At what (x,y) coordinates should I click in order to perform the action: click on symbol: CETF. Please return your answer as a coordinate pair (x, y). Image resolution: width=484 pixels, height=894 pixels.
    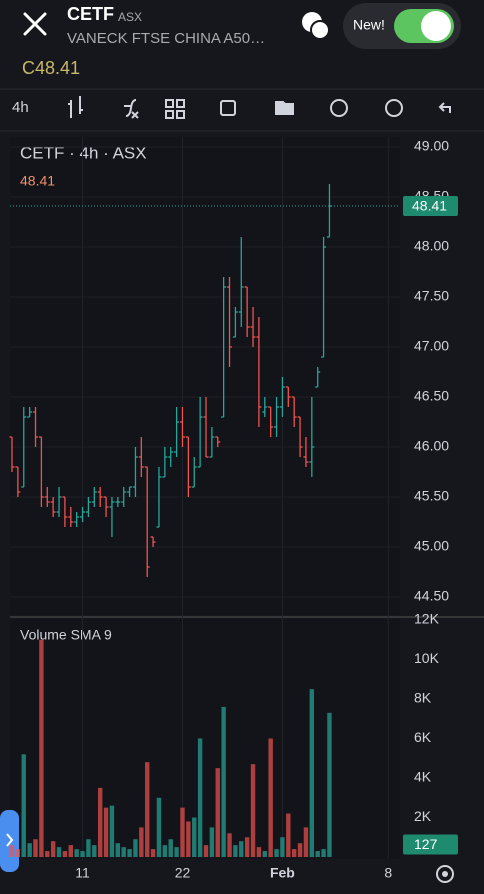
    Looking at the image, I should click on (90, 14).